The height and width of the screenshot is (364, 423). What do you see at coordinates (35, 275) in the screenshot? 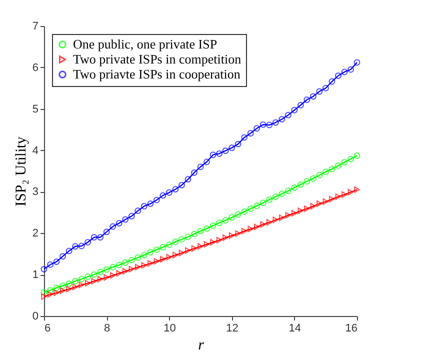
I see `y-tick-label: 1` at bounding box center [35, 275].